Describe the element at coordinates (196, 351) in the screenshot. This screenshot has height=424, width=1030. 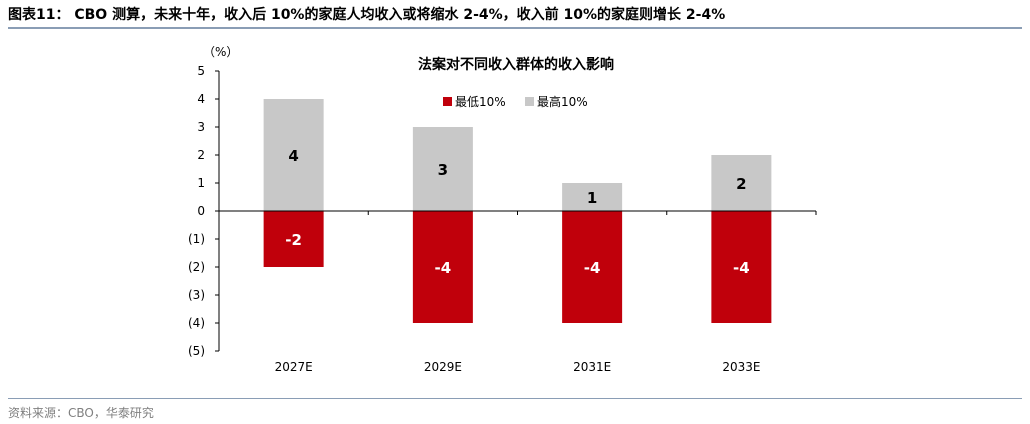
I see `y-tick-label: (5)` at that location.